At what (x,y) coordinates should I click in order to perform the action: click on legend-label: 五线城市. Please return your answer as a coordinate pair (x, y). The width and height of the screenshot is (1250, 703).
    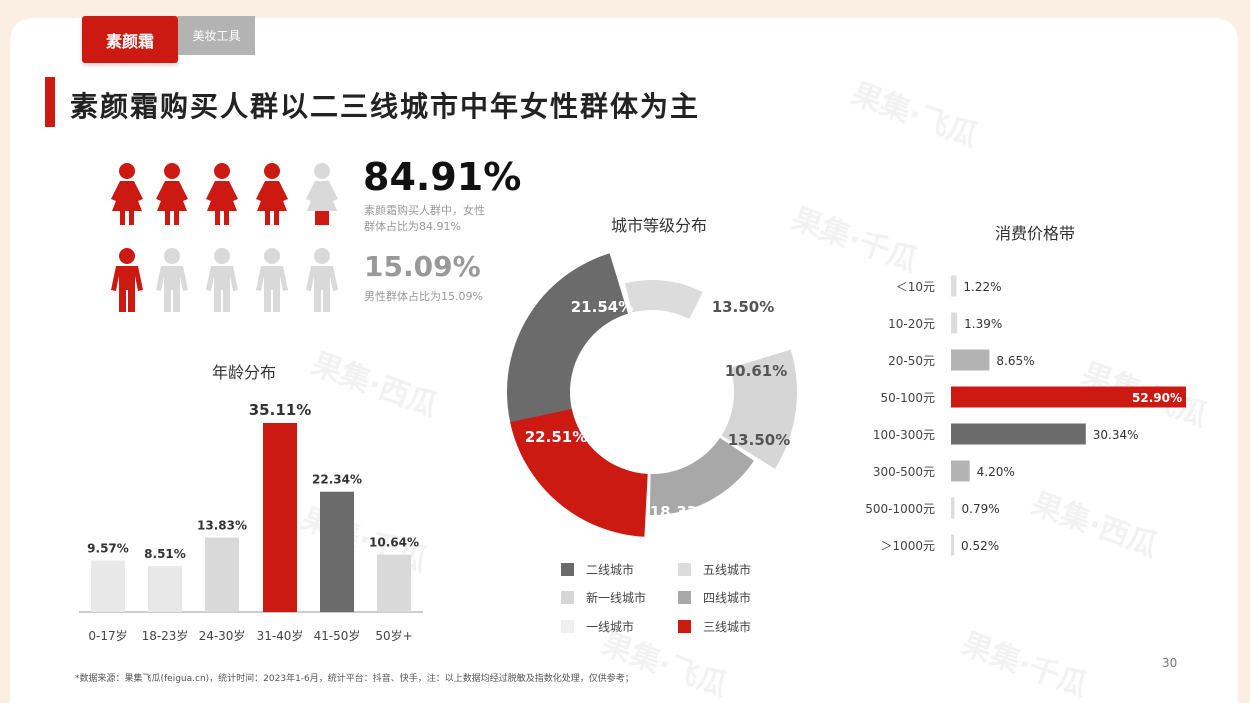
    Looking at the image, I should click on (727, 570).